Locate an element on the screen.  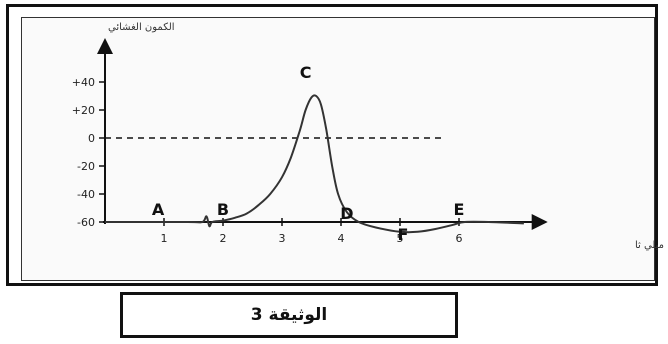
point-label-f: F is located at coordinates (402, 234).